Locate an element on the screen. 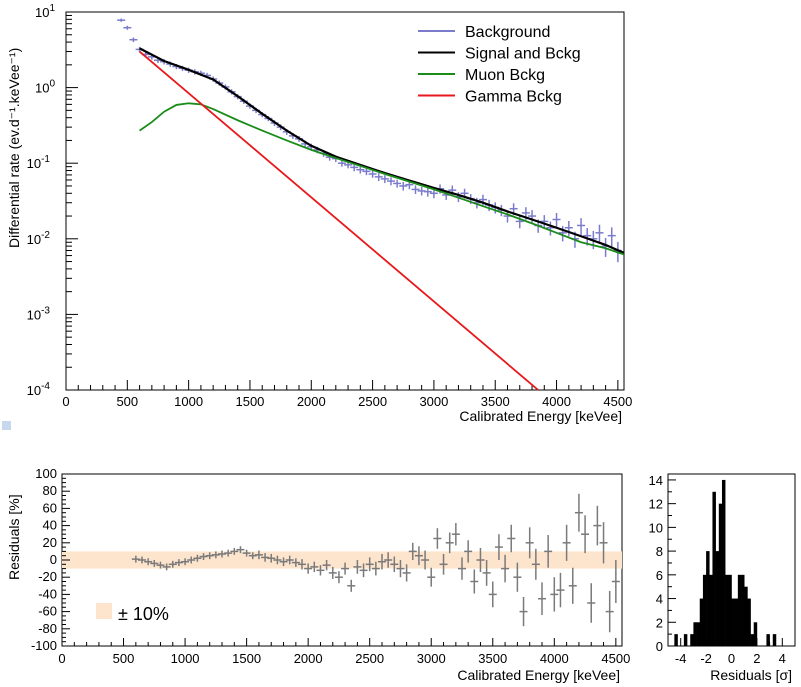  y-tick-label: -40 is located at coordinates (47, 593).